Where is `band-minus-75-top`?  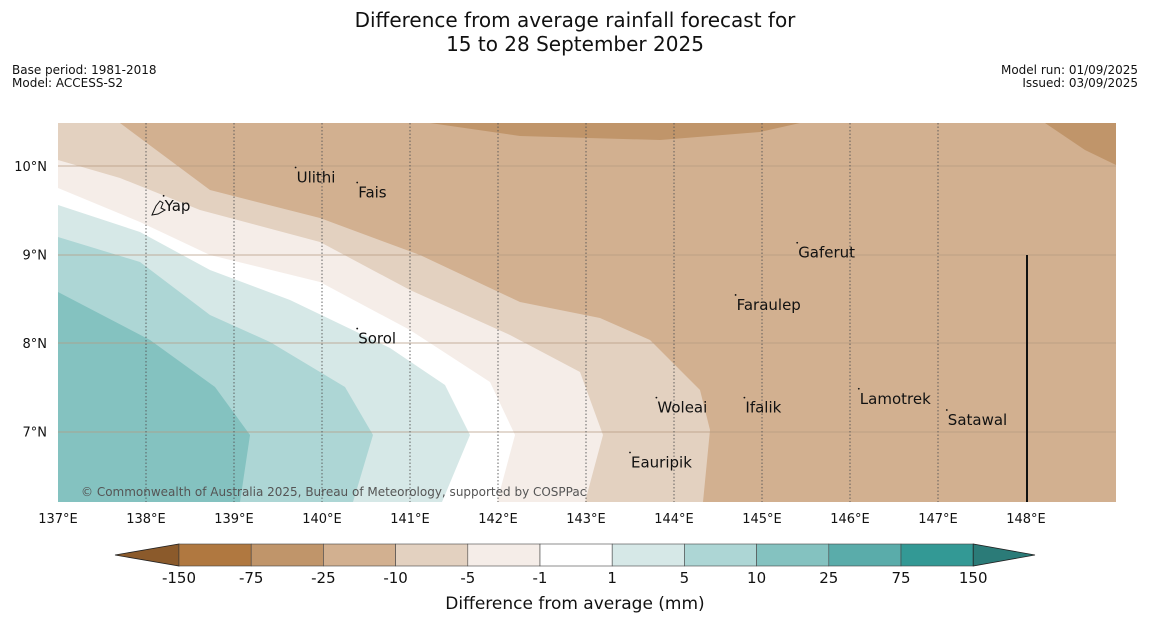 band-minus-75-top is located at coordinates (615, 131).